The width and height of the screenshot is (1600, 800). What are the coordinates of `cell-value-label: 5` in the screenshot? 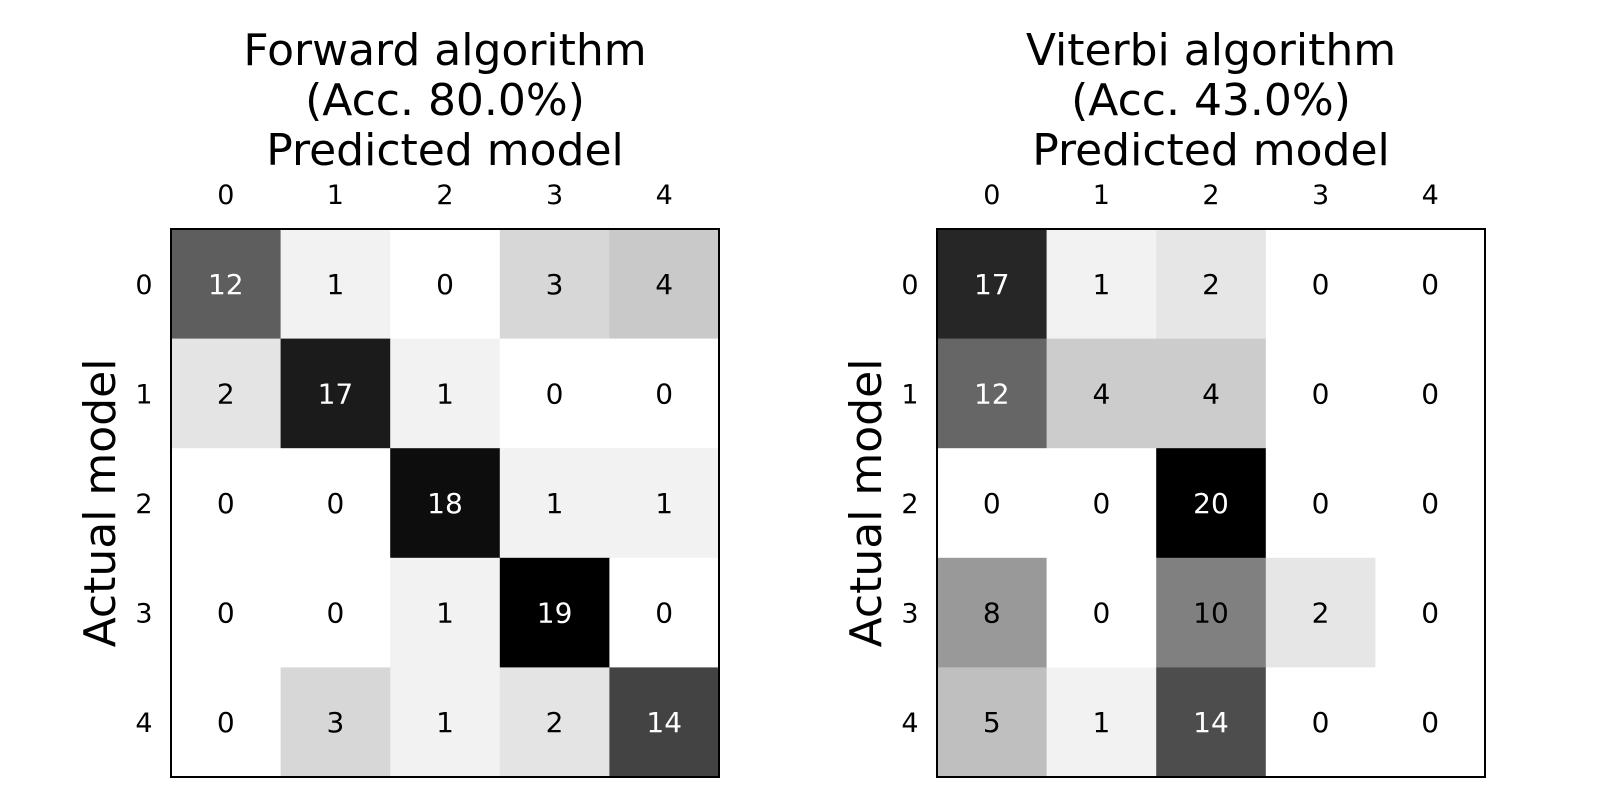 It's located at (992, 722).